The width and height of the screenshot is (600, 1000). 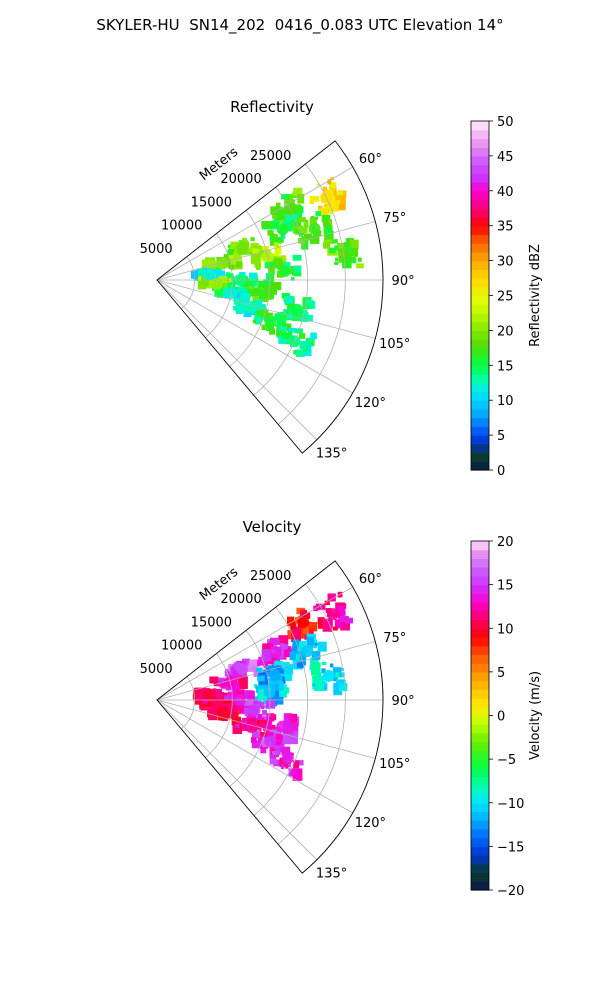 What do you see at coordinates (510, 847) in the screenshot?
I see `colorbar-tick-label: −15` at bounding box center [510, 847].